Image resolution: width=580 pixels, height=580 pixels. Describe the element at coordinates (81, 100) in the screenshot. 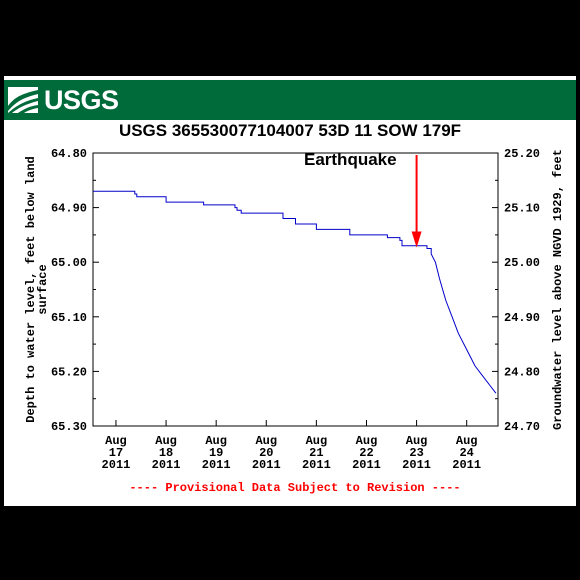

I see `usgs-logo-text: USGS` at that location.